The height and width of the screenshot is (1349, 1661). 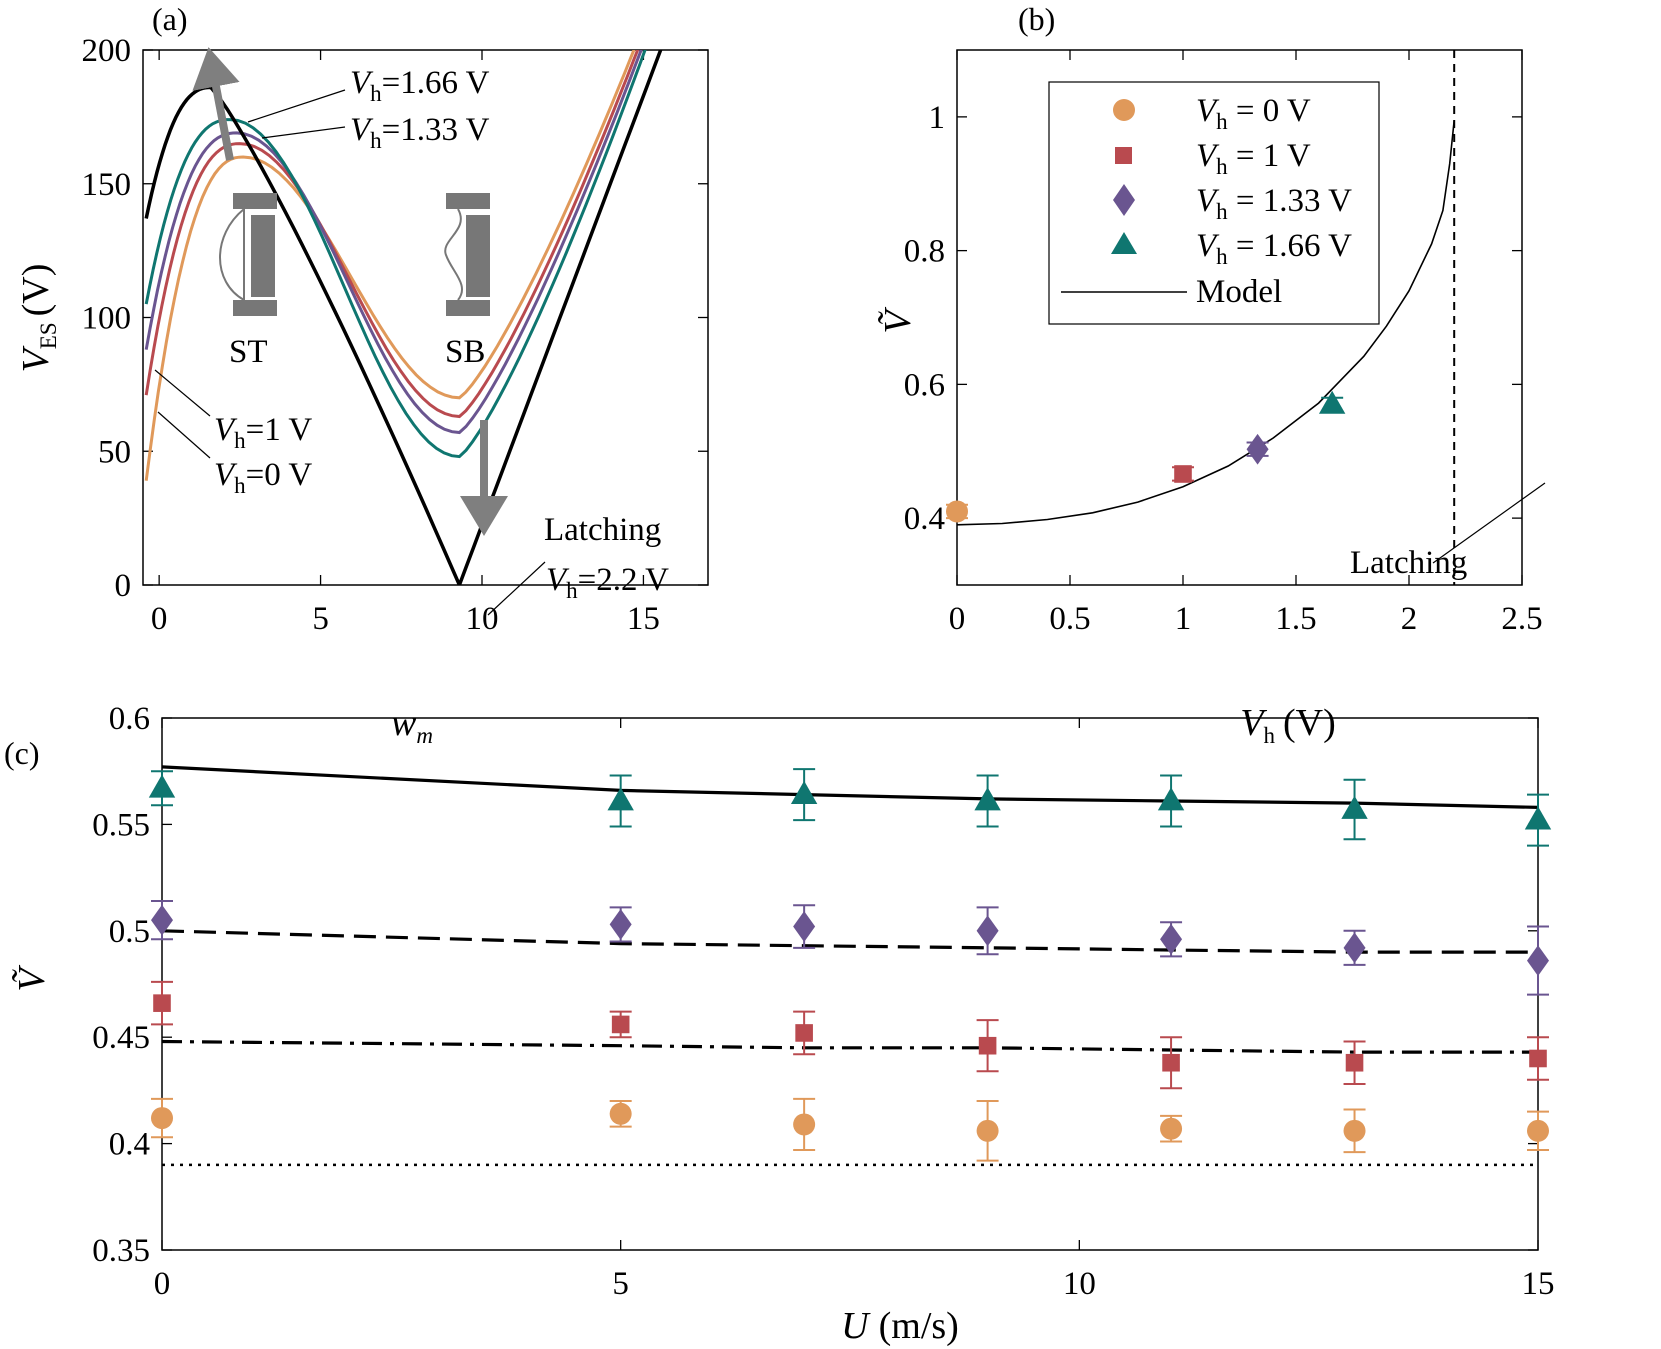 I want to click on annotation-vh-0: Vh=0 V, so click(x=263, y=477).